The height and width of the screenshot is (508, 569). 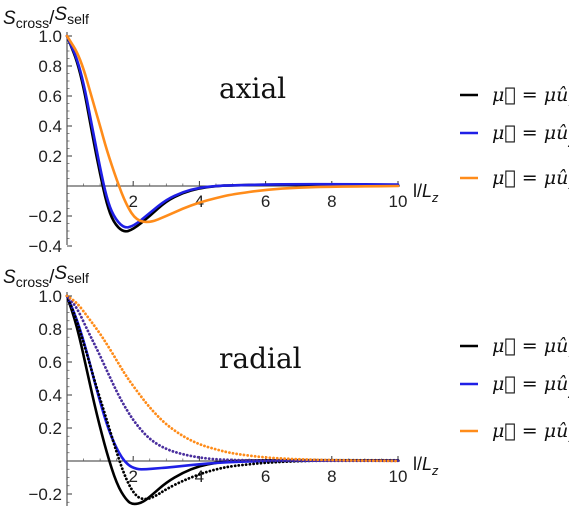 What do you see at coordinates (252, 88) in the screenshot?
I see `panel-annotation: axial` at bounding box center [252, 88].